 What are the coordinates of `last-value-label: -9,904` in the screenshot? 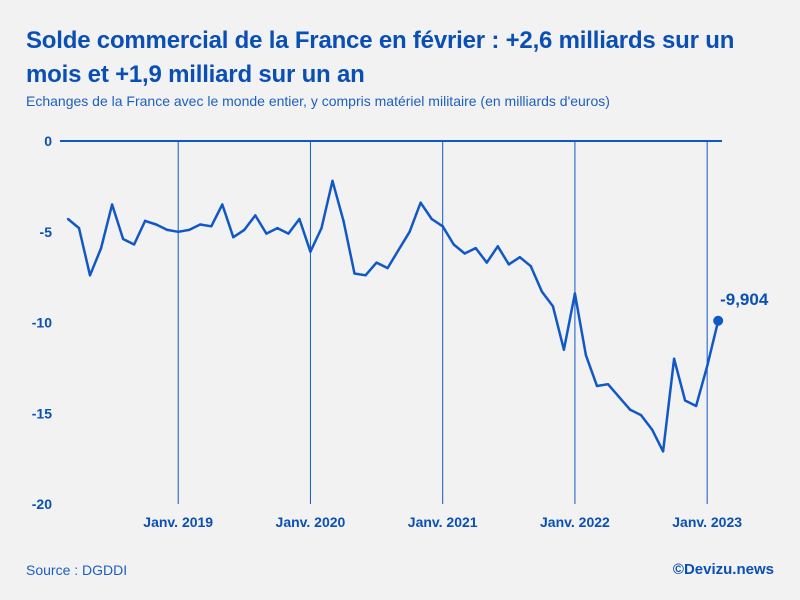 It's located at (744, 299).